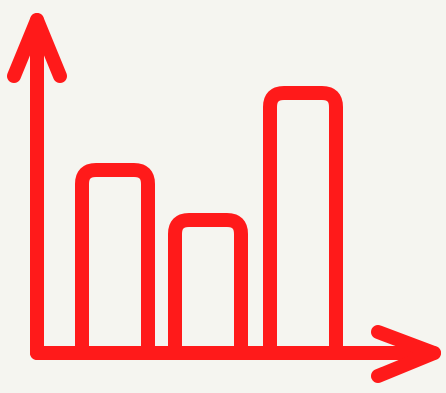  What do you see at coordinates (406, 354) in the screenshot?
I see `x-axis-arrowhead` at bounding box center [406, 354].